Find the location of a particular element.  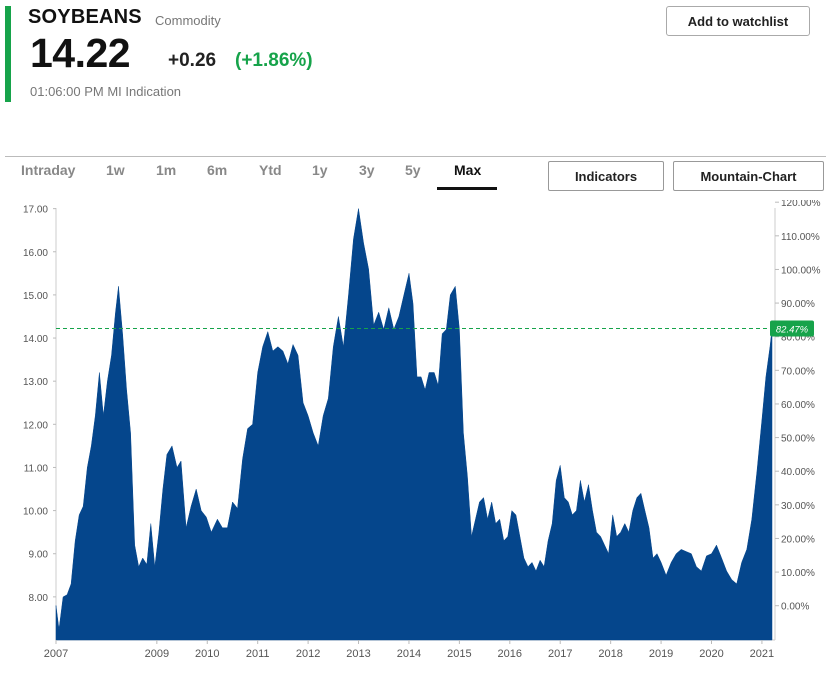

y-left-tick-label: 14.00 is located at coordinates (35, 339).